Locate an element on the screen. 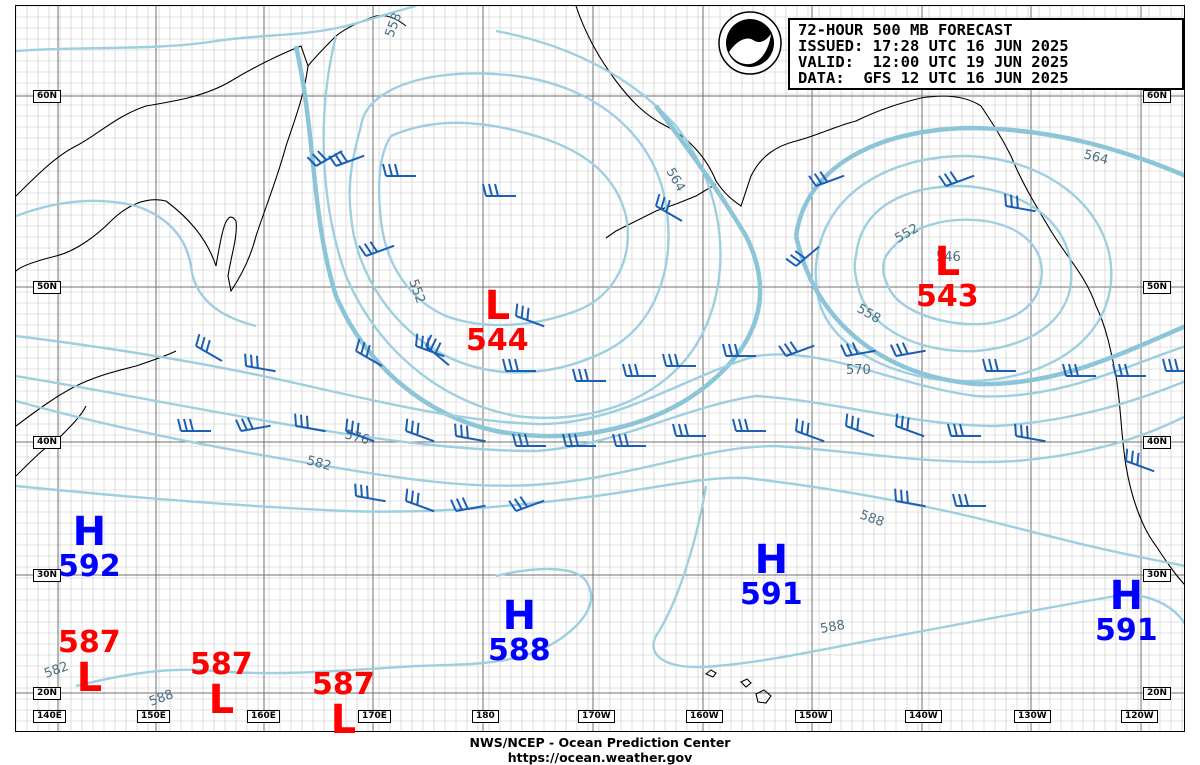 The height and width of the screenshot is (765, 1200). contour-label: 546 is located at coordinates (948, 257).